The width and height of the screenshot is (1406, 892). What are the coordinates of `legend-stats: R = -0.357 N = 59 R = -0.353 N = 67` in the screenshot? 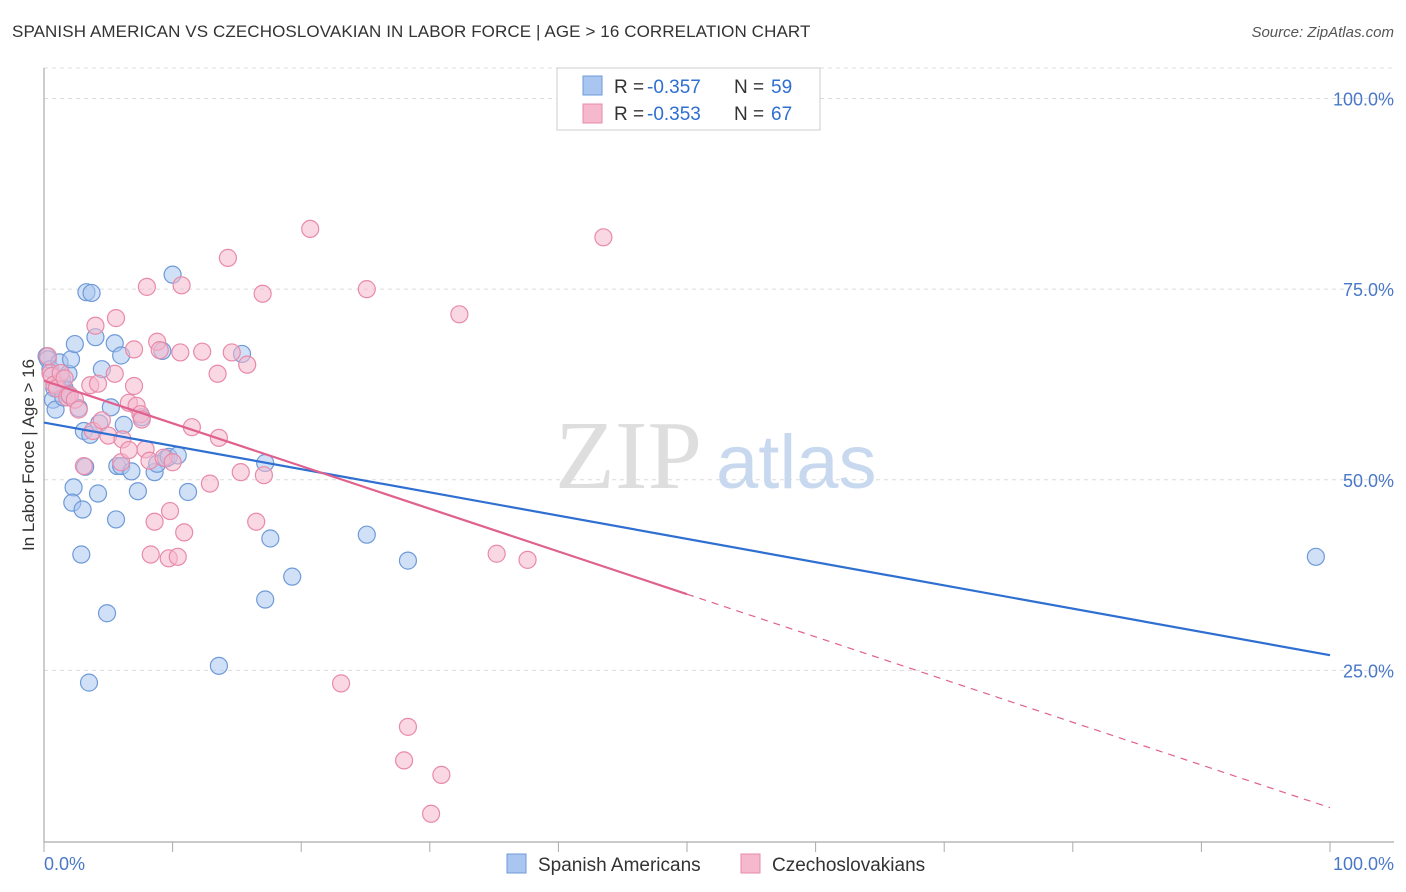 It's located at (688, 99).